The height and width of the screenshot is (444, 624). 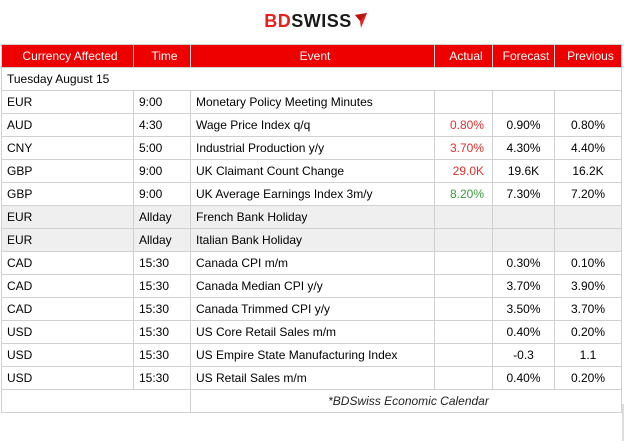 What do you see at coordinates (523, 125) in the screenshot?
I see `cell-forecast: 0.90%` at bounding box center [523, 125].